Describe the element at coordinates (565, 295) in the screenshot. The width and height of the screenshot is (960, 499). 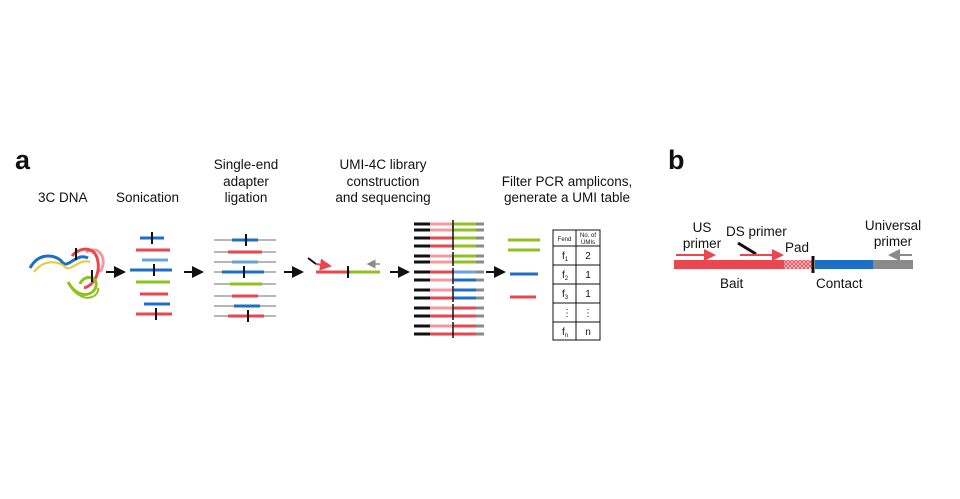
I see `table-cell-fend: f3` at that location.